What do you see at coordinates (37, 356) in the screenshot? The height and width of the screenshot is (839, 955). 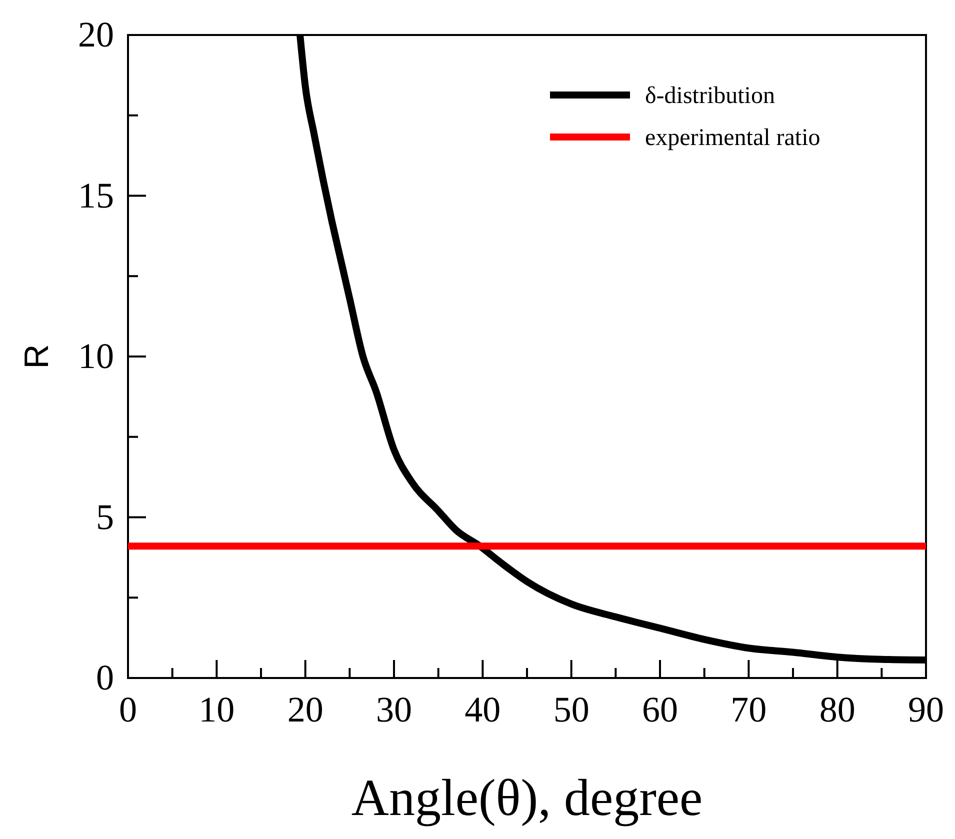 I see `y-axis-title: R` at bounding box center [37, 356].